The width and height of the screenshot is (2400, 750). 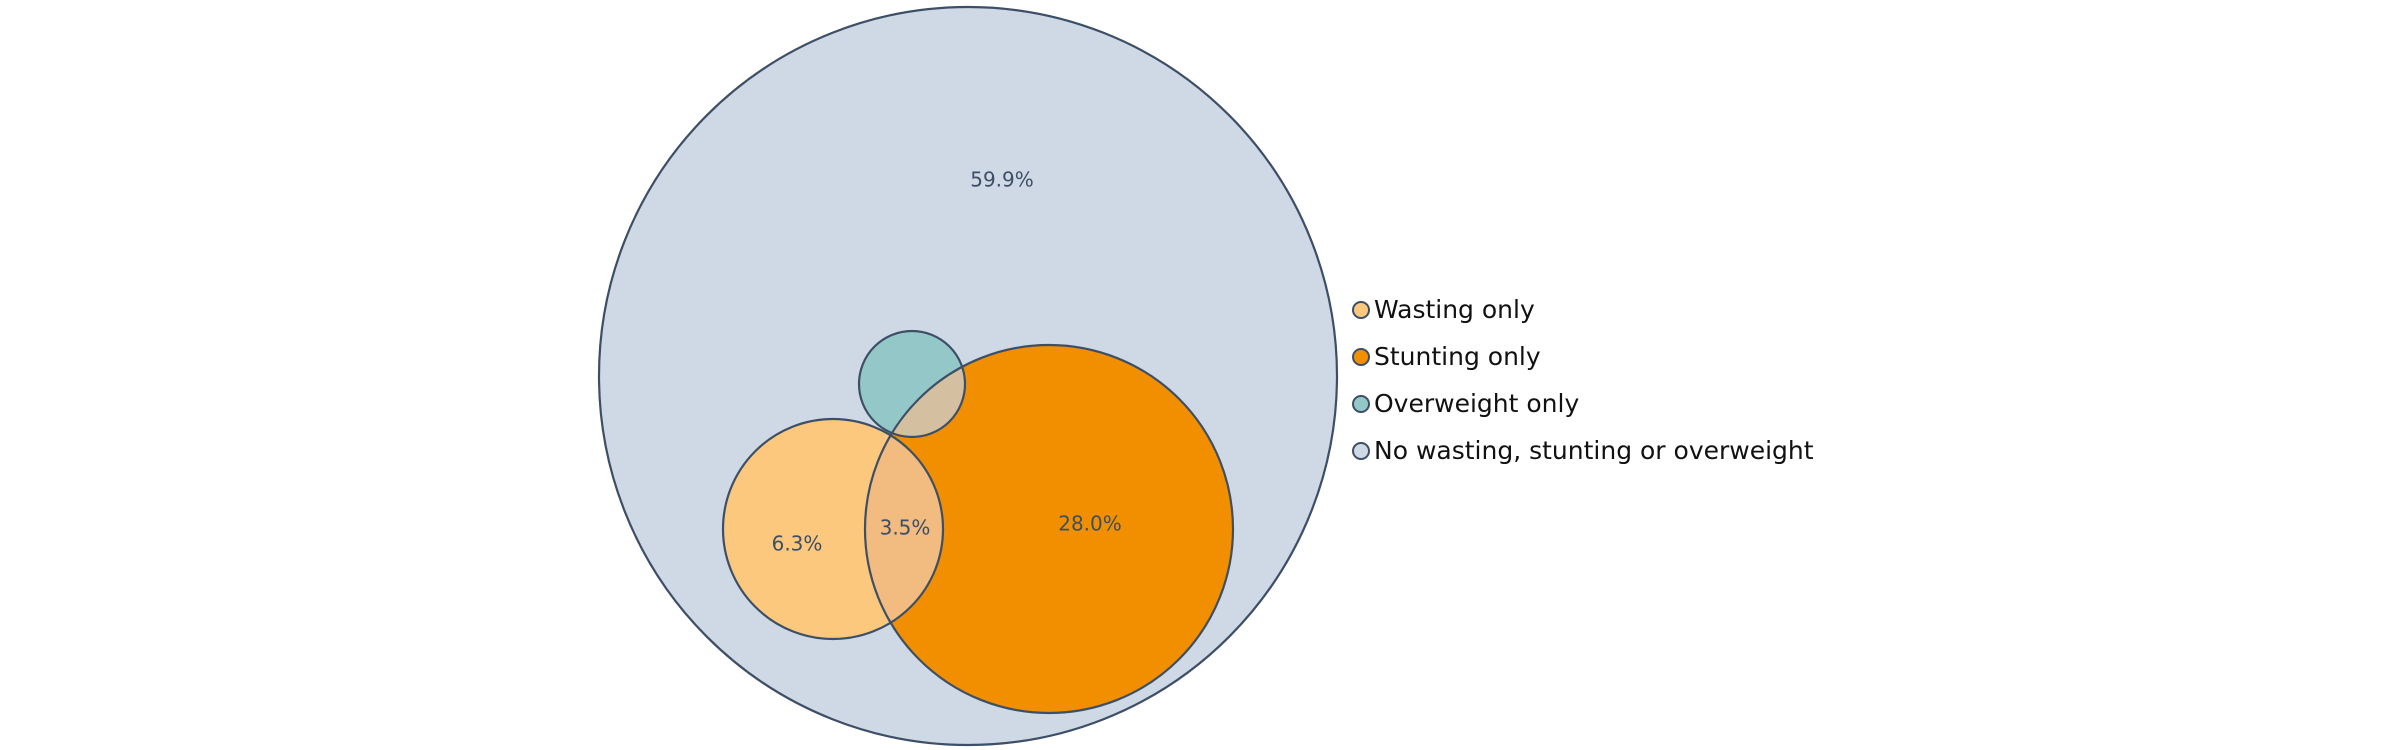 What do you see at coordinates (1583, 356) in the screenshot?
I see `legend-item-stunting: Stunting only` at bounding box center [1583, 356].